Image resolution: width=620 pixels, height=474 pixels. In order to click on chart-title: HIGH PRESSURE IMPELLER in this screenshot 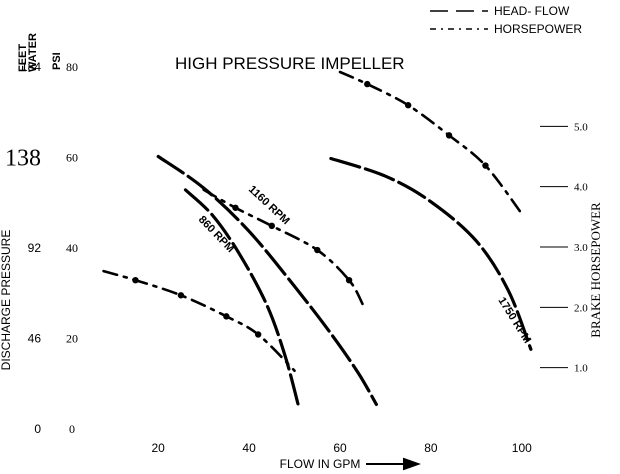, I will do `click(290, 63)`.